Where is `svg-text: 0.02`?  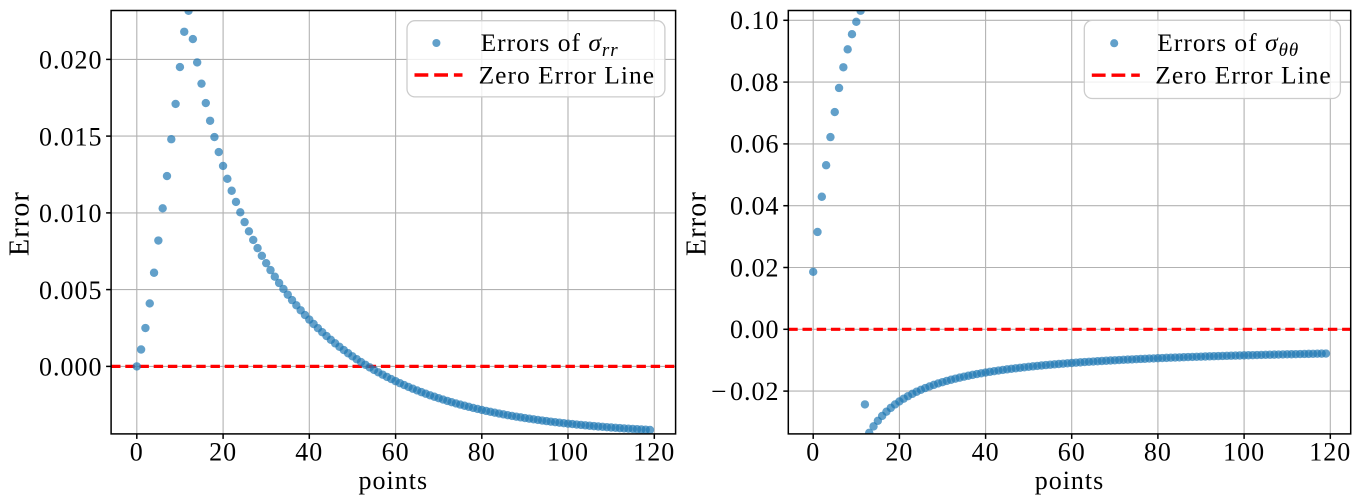
svg-text: 0.02 is located at coordinates (755, 267).